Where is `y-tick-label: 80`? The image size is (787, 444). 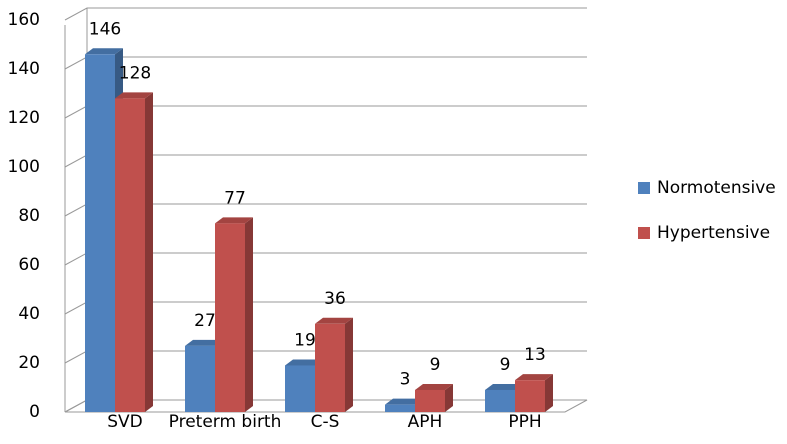 y-tick-label: 80 is located at coordinates (29, 216).